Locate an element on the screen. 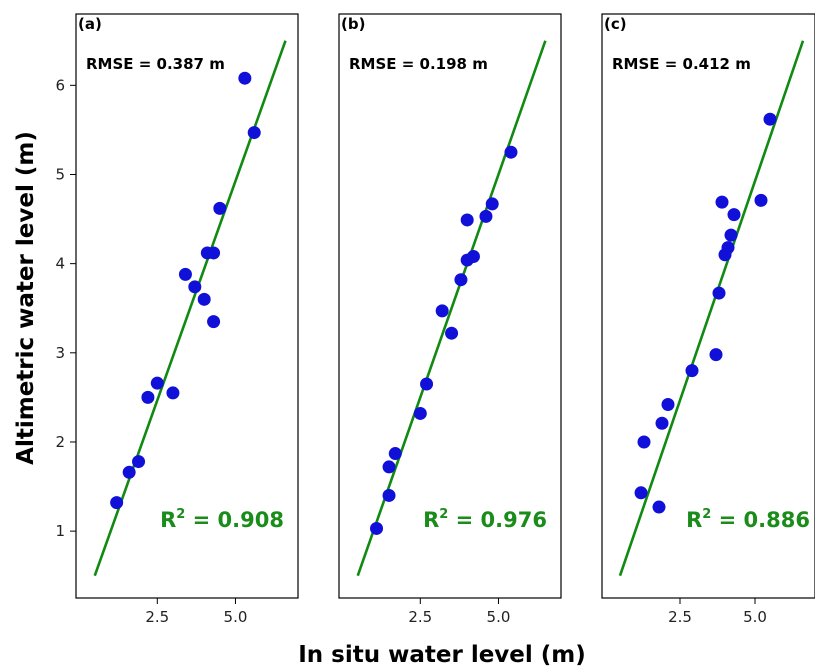  panel-0-r2-sup: 2 is located at coordinates (180, 514).